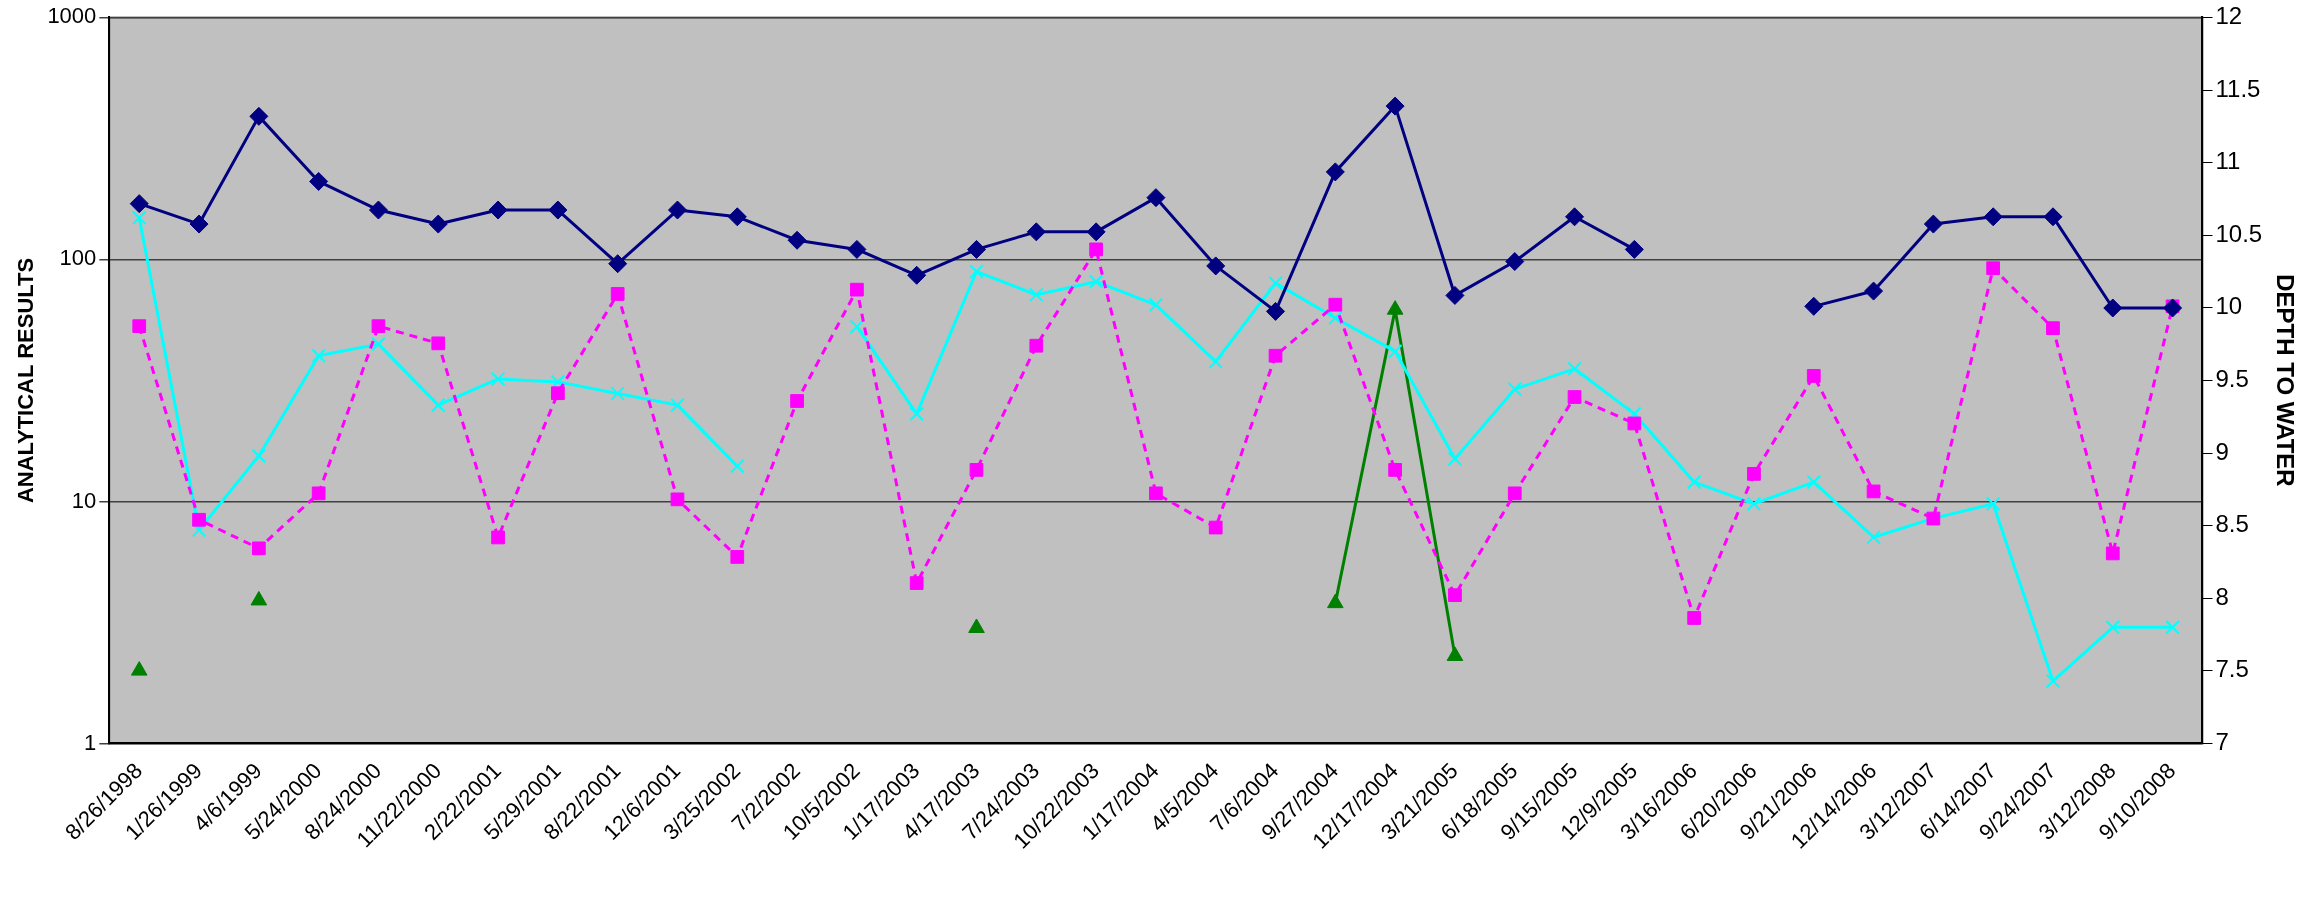 This screenshot has height=898, width=2322. Describe the element at coordinates (2222, 451) in the screenshot. I see `y2-tick-label: 9` at that location.